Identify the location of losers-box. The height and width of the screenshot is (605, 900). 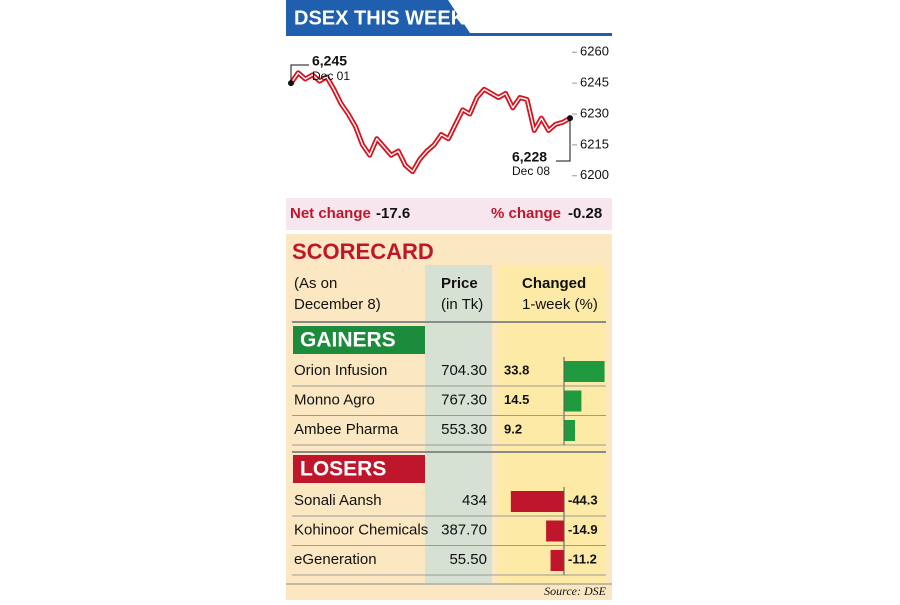
(359, 469).